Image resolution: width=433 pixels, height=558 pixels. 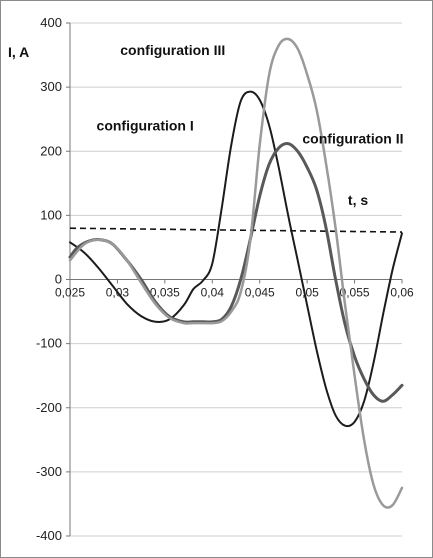 What do you see at coordinates (260, 293) in the screenshot?
I see `x-tick-label: 0,045` at bounding box center [260, 293].